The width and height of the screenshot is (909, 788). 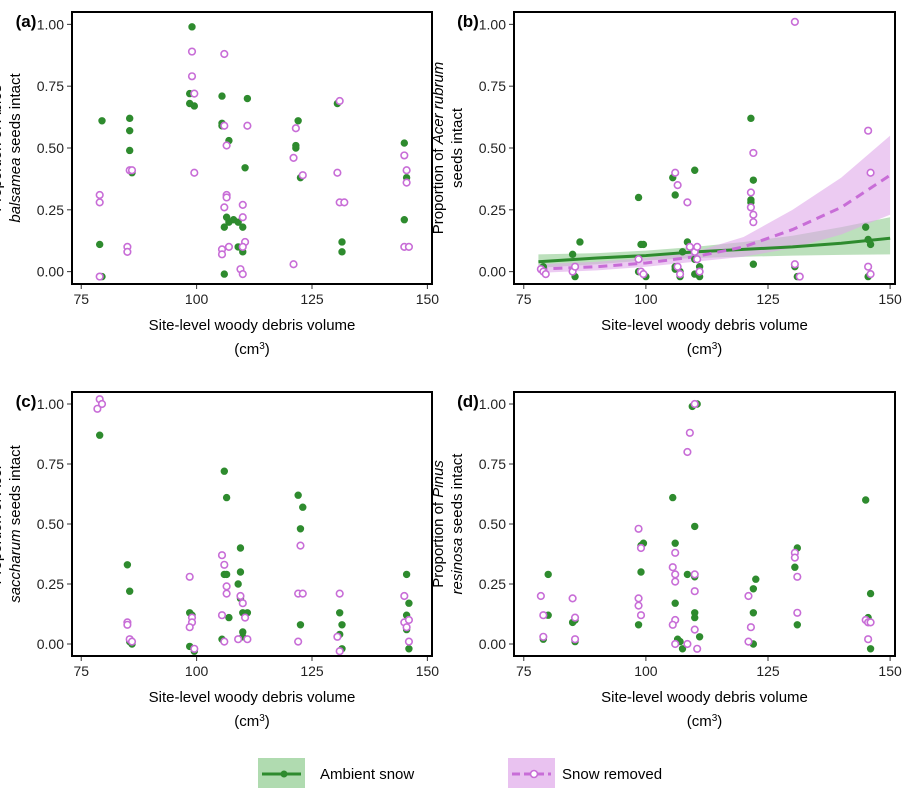 I want to click on confidence-band, so click(x=714, y=204).